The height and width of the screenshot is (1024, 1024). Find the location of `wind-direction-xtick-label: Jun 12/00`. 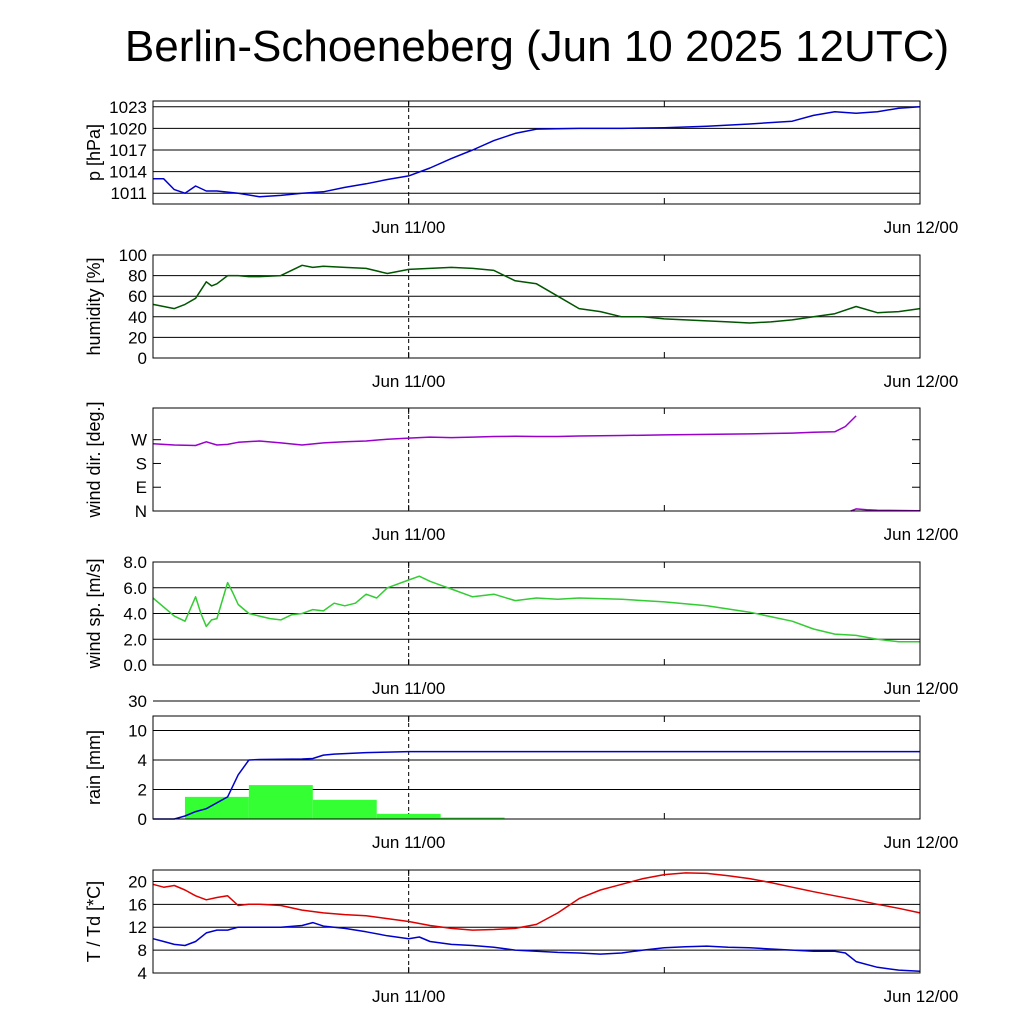

wind-direction-xtick-label: Jun 12/00 is located at coordinates (921, 534).